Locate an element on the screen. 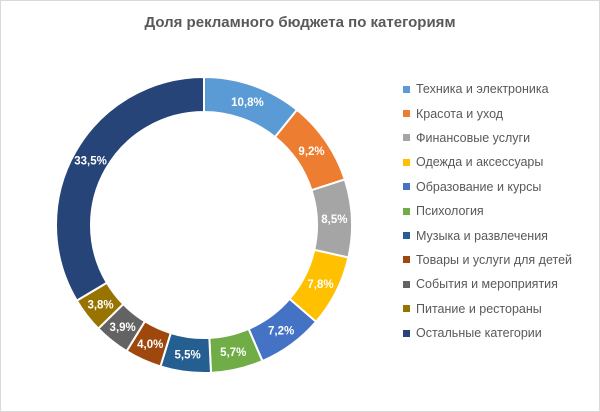 Image resolution: width=600 pixels, height=412 pixels. legend-item: Образование и курсы is located at coordinates (487, 187).